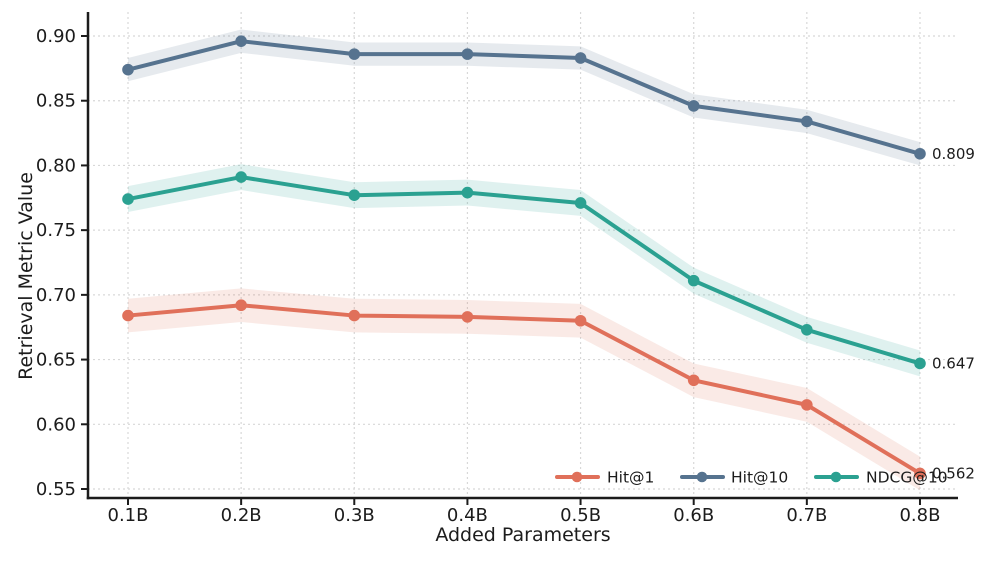 The width and height of the screenshot is (996, 566). I want to click on hit-at-10-point-0.3B, so click(354, 54).